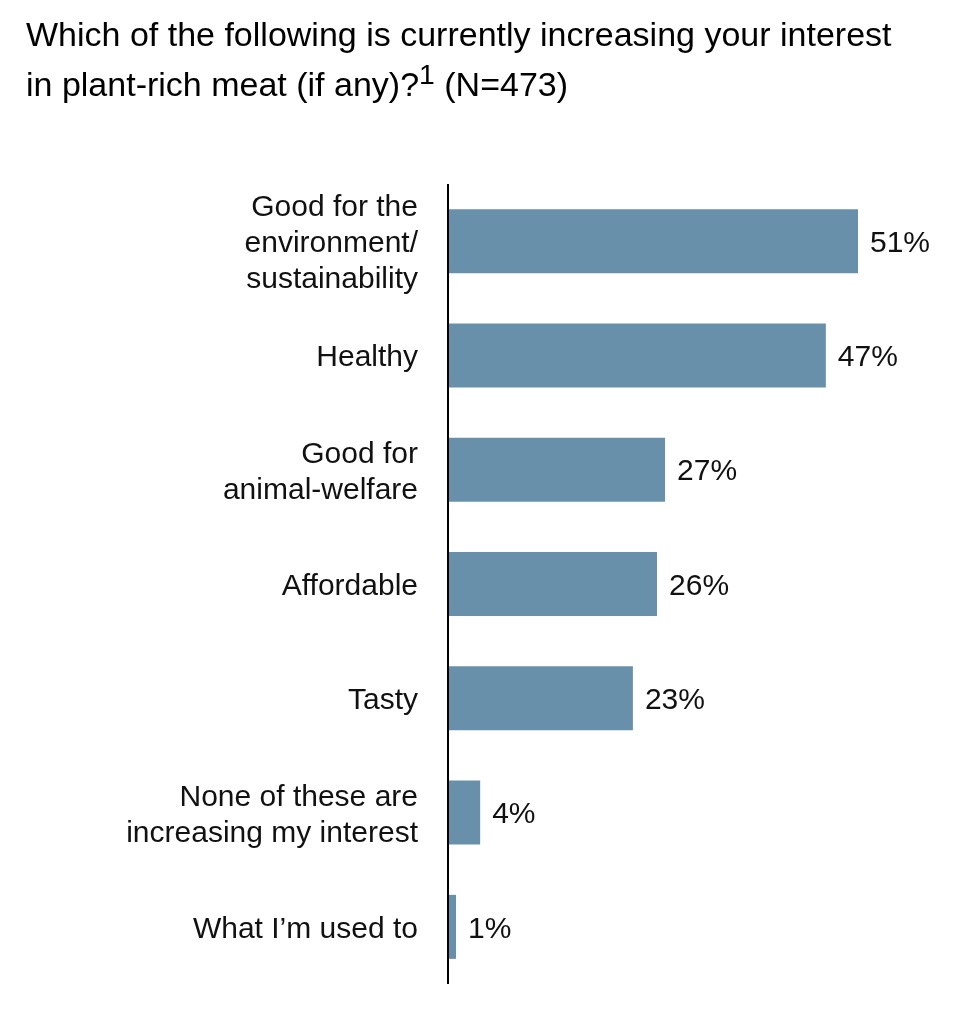 The height and width of the screenshot is (1024, 972). What do you see at coordinates (331, 241) in the screenshot?
I see `y-tick-label: Good for the environment/ sustainability` at bounding box center [331, 241].